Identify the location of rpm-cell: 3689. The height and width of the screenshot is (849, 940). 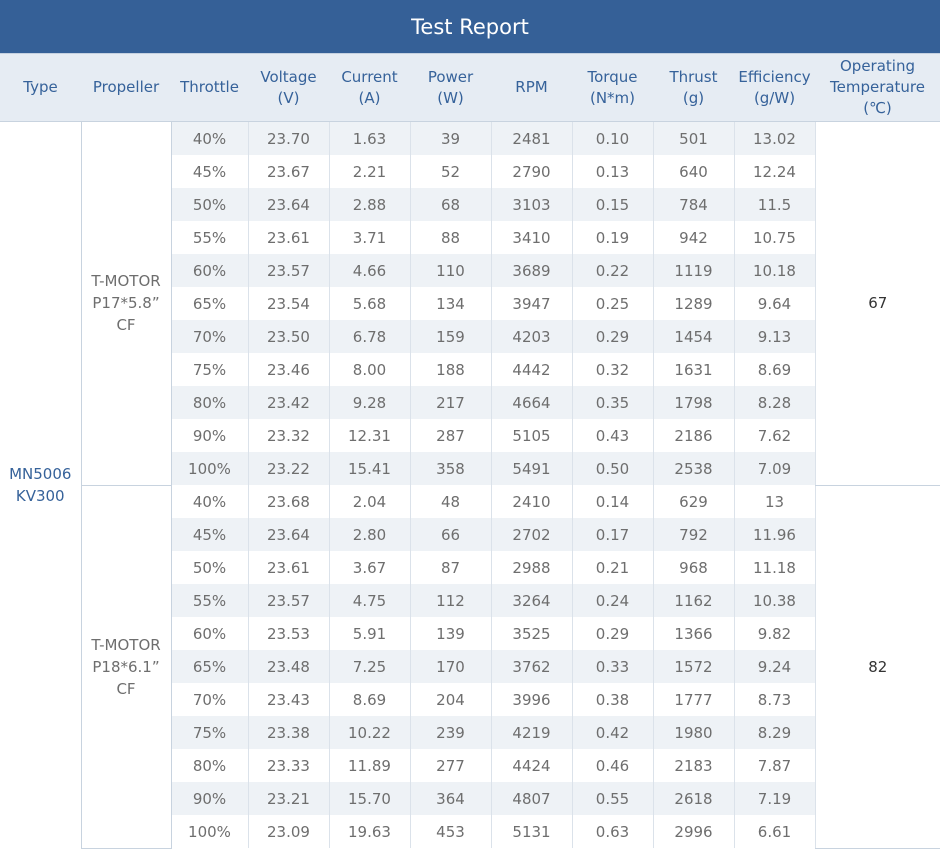
(532, 270).